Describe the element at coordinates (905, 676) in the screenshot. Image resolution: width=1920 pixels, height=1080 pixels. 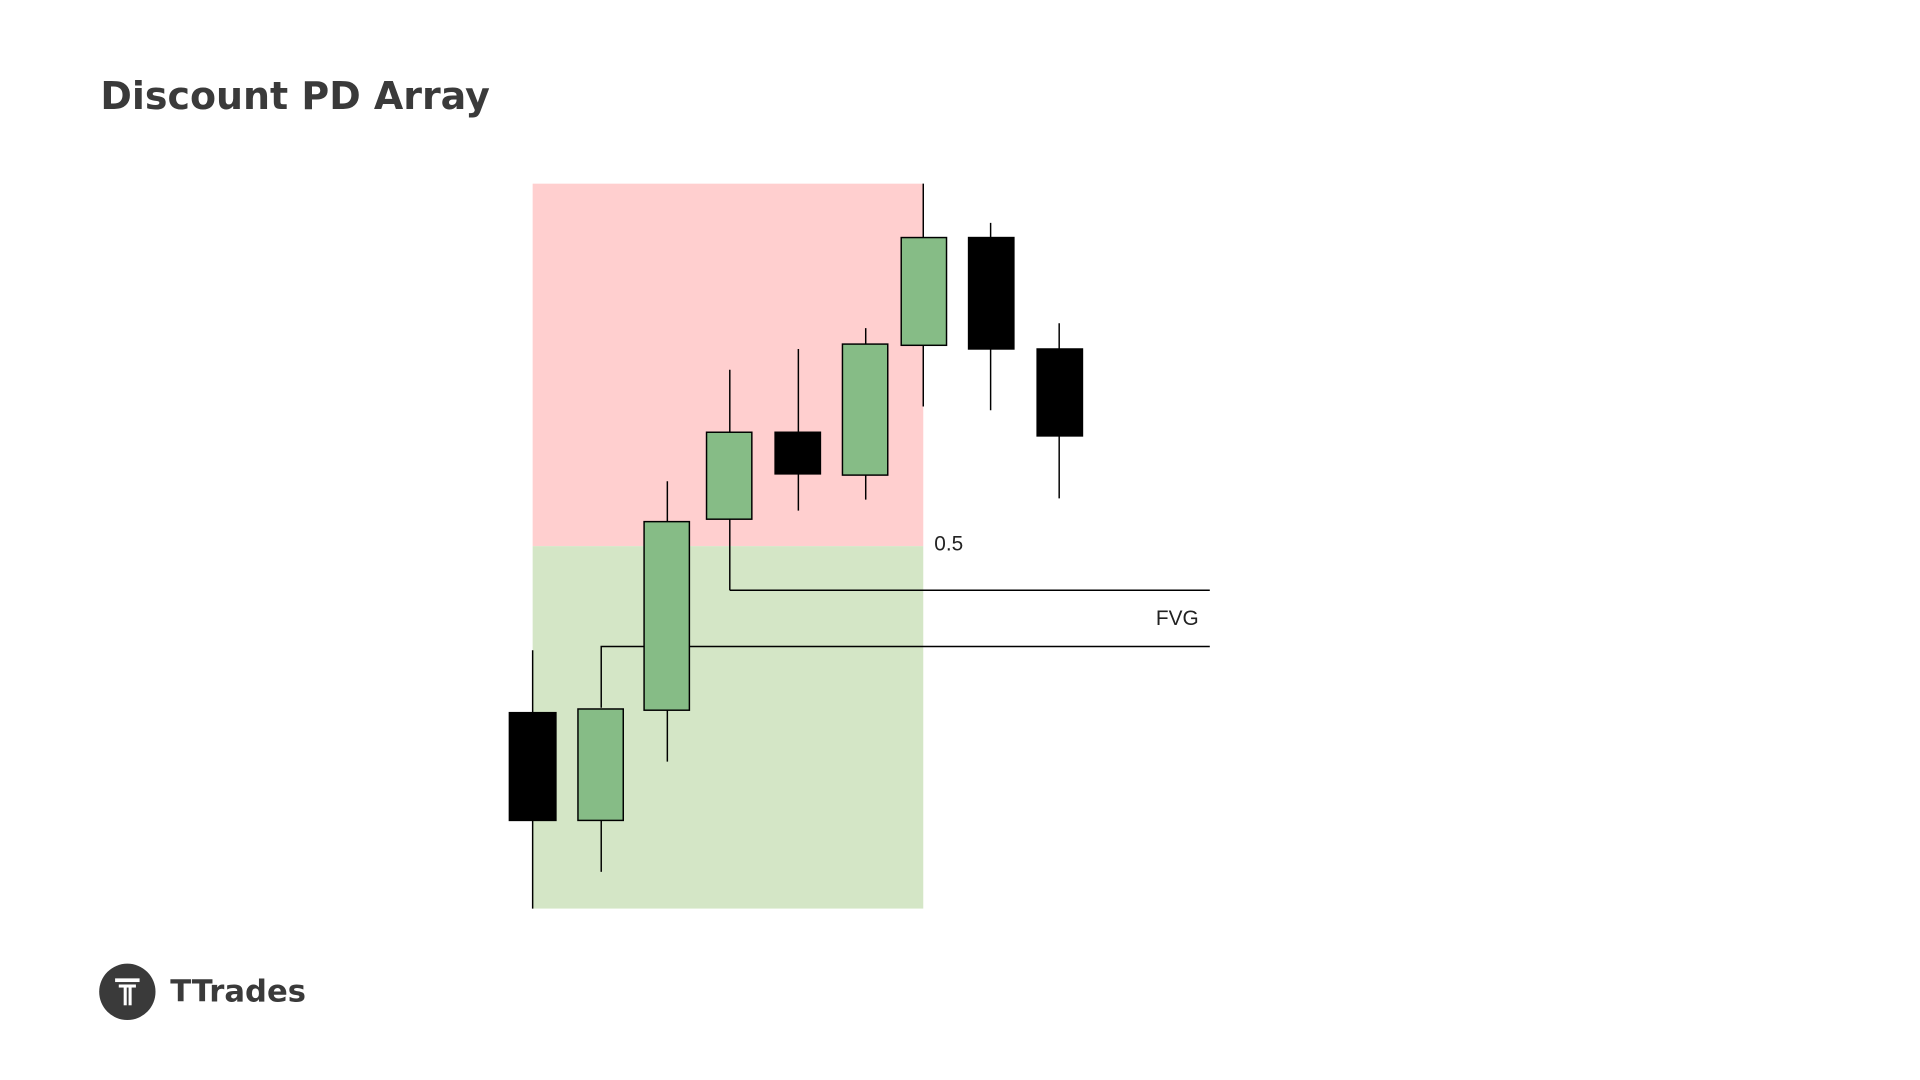
I see `fvg-bottom-line` at that location.